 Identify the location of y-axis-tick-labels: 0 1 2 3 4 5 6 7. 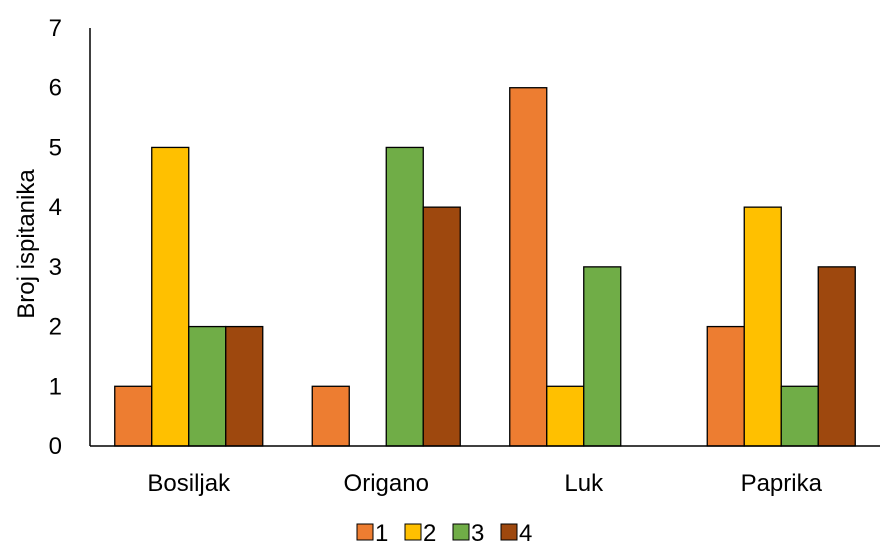
(55, 237).